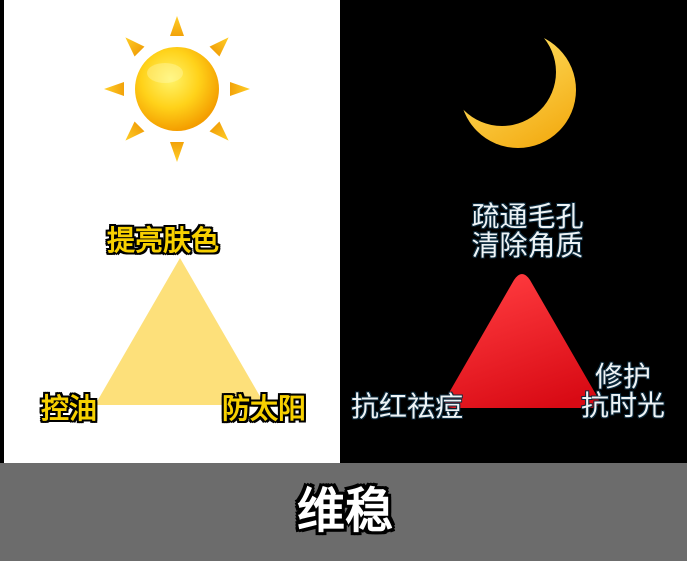 This screenshot has height=561, width=687. What do you see at coordinates (527, 216) in the screenshot?
I see `night-top-line-1: 疏通毛孔` at bounding box center [527, 216].